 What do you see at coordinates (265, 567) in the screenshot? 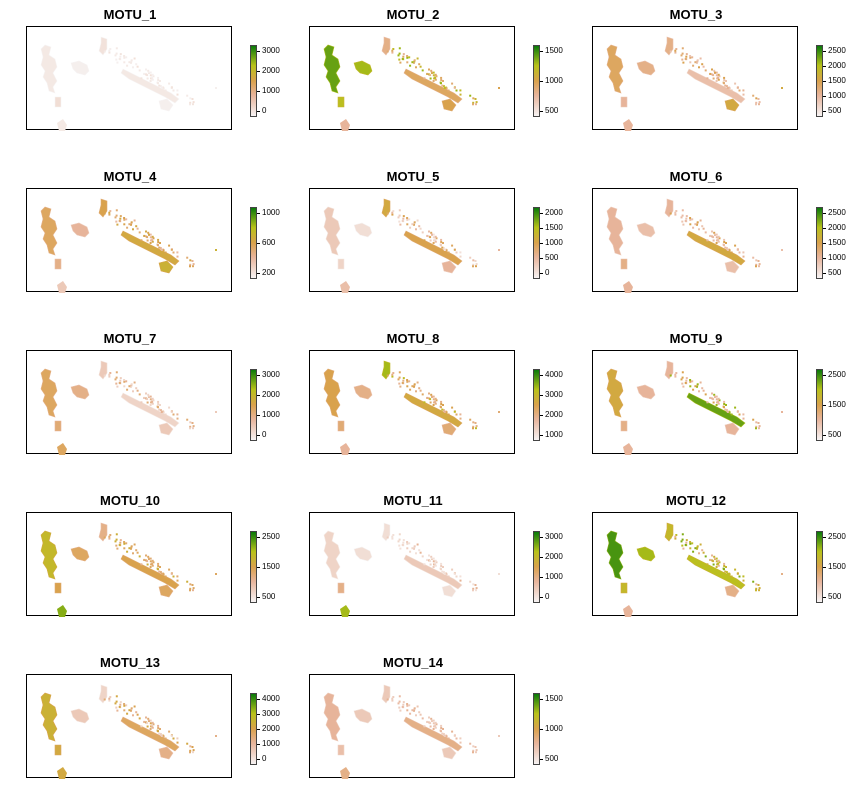
I see `color-legend: 2500 1500 500` at bounding box center [265, 567].